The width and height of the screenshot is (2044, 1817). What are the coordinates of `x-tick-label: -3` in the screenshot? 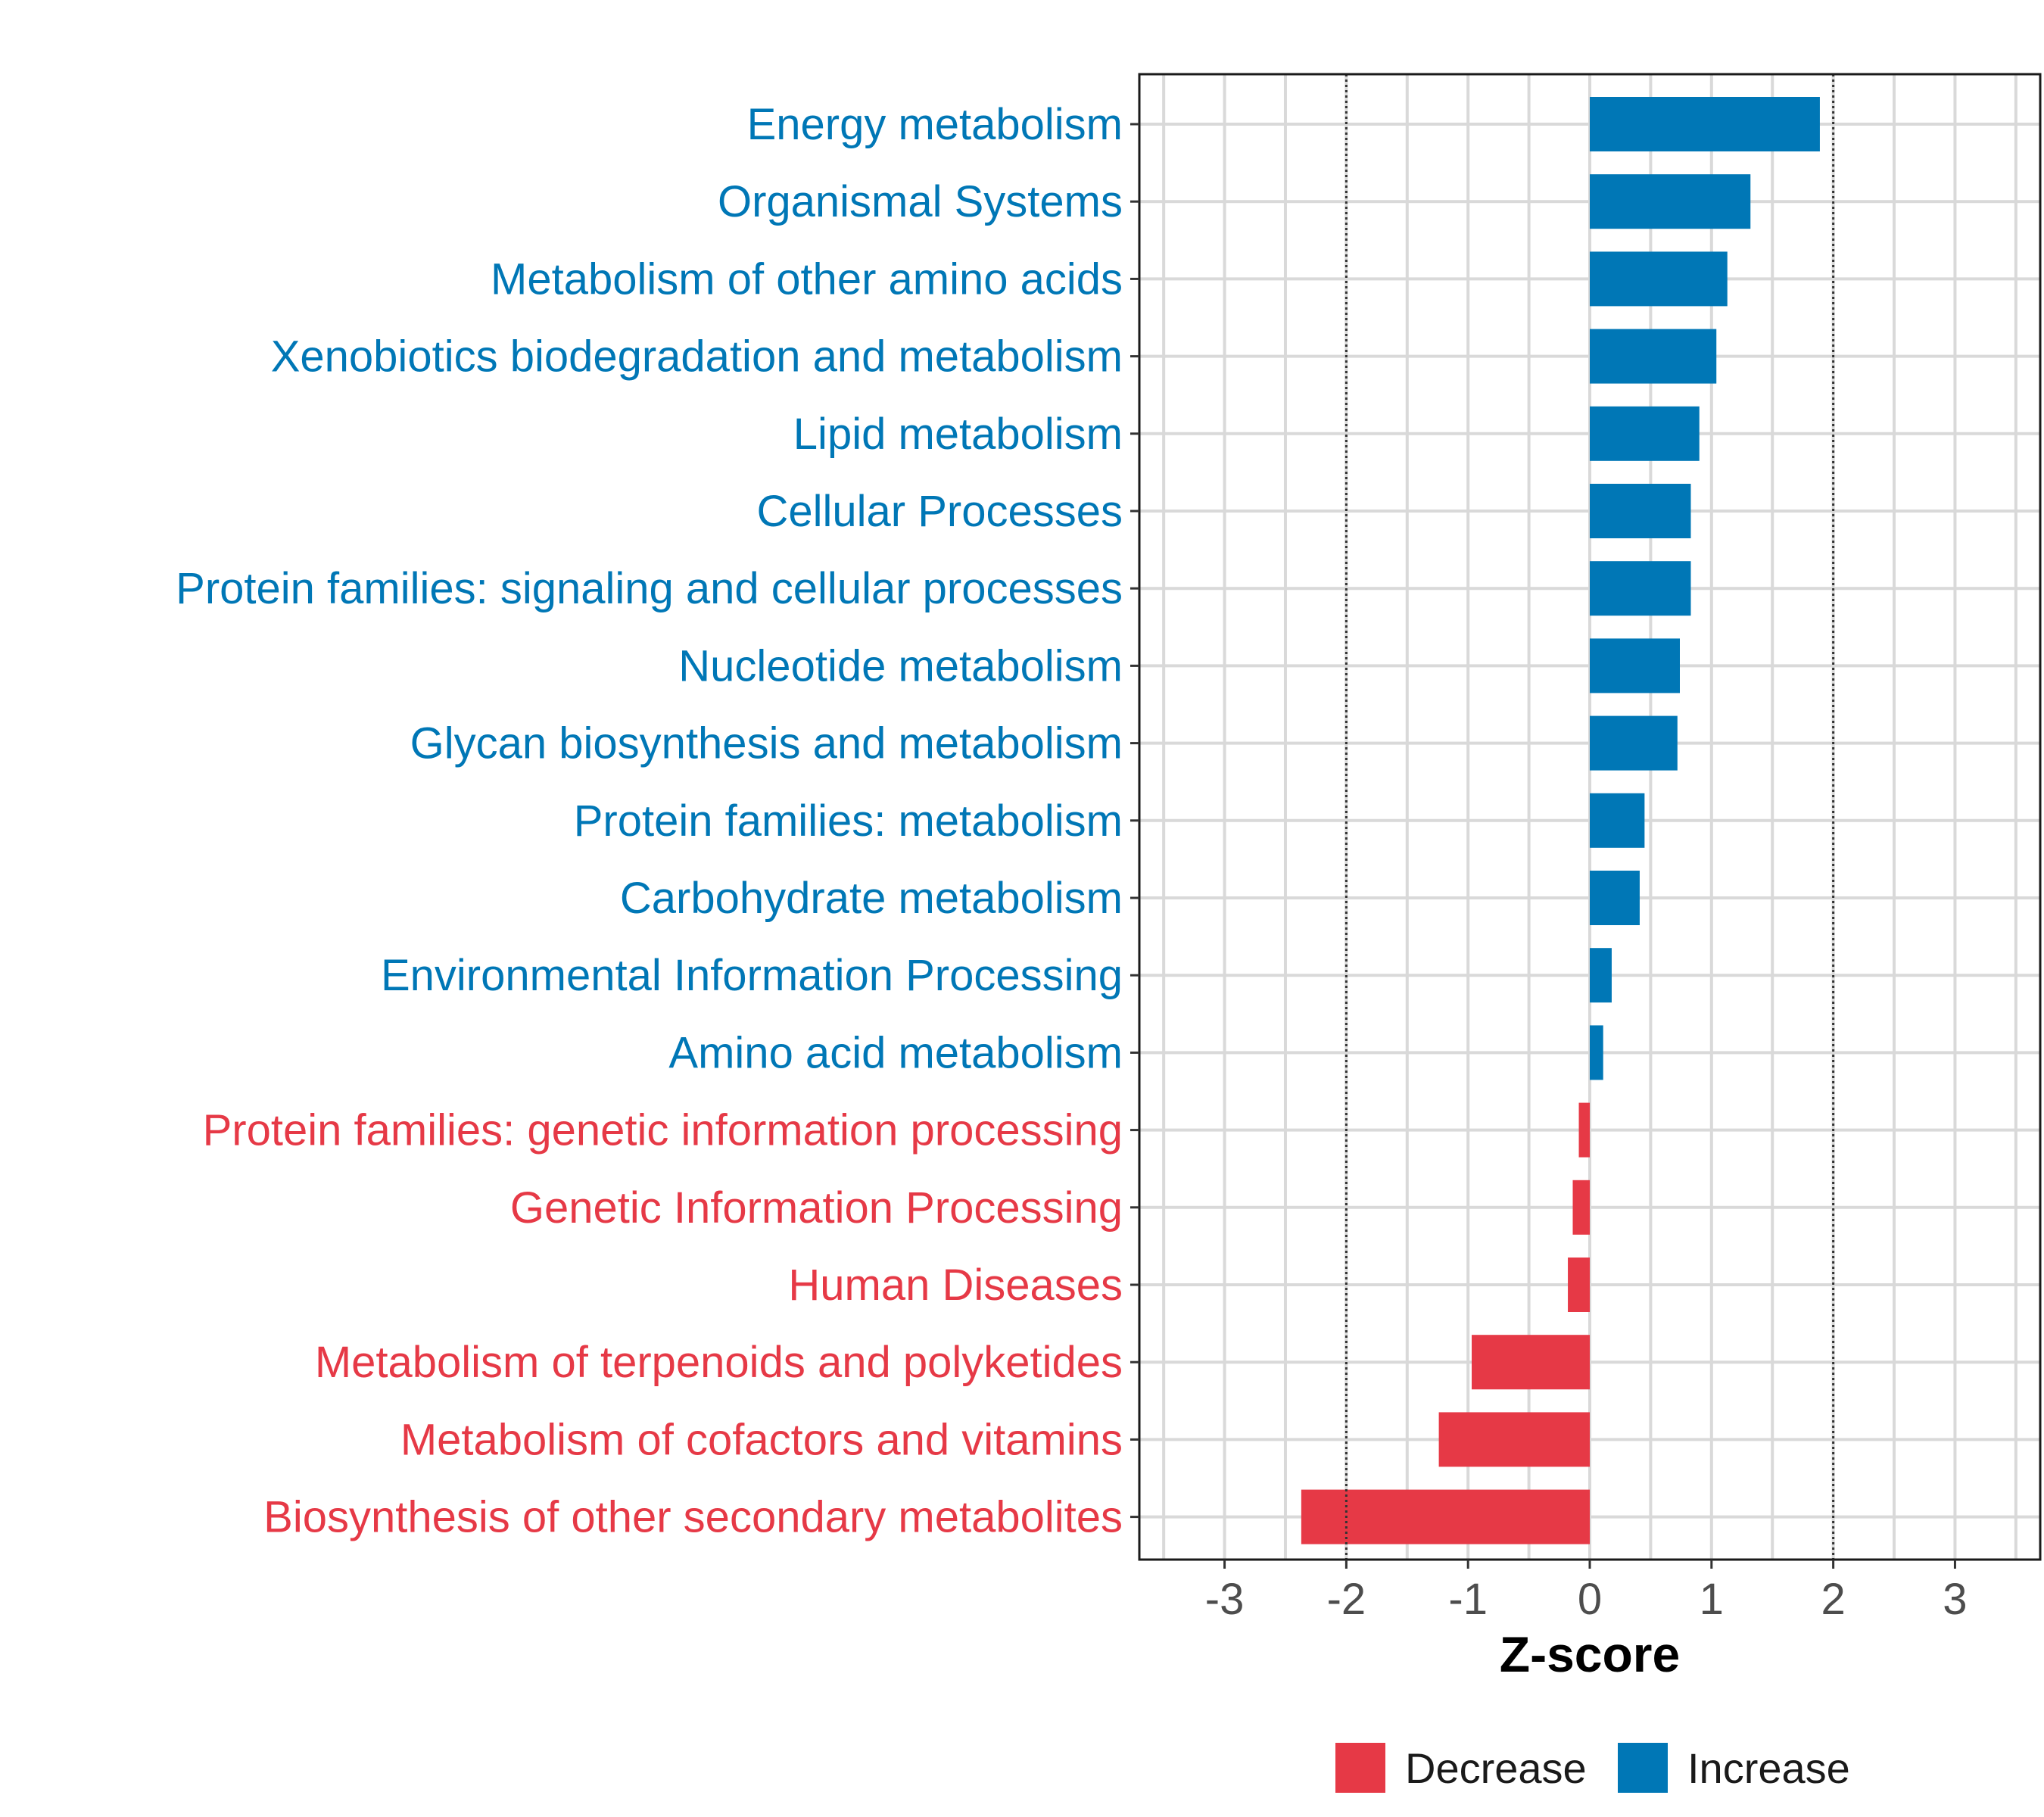 It's located at (1225, 1599).